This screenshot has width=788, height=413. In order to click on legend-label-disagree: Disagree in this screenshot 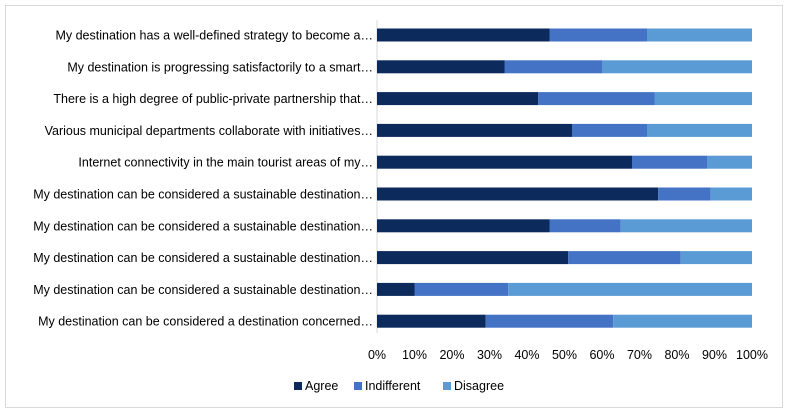, I will do `click(479, 386)`.